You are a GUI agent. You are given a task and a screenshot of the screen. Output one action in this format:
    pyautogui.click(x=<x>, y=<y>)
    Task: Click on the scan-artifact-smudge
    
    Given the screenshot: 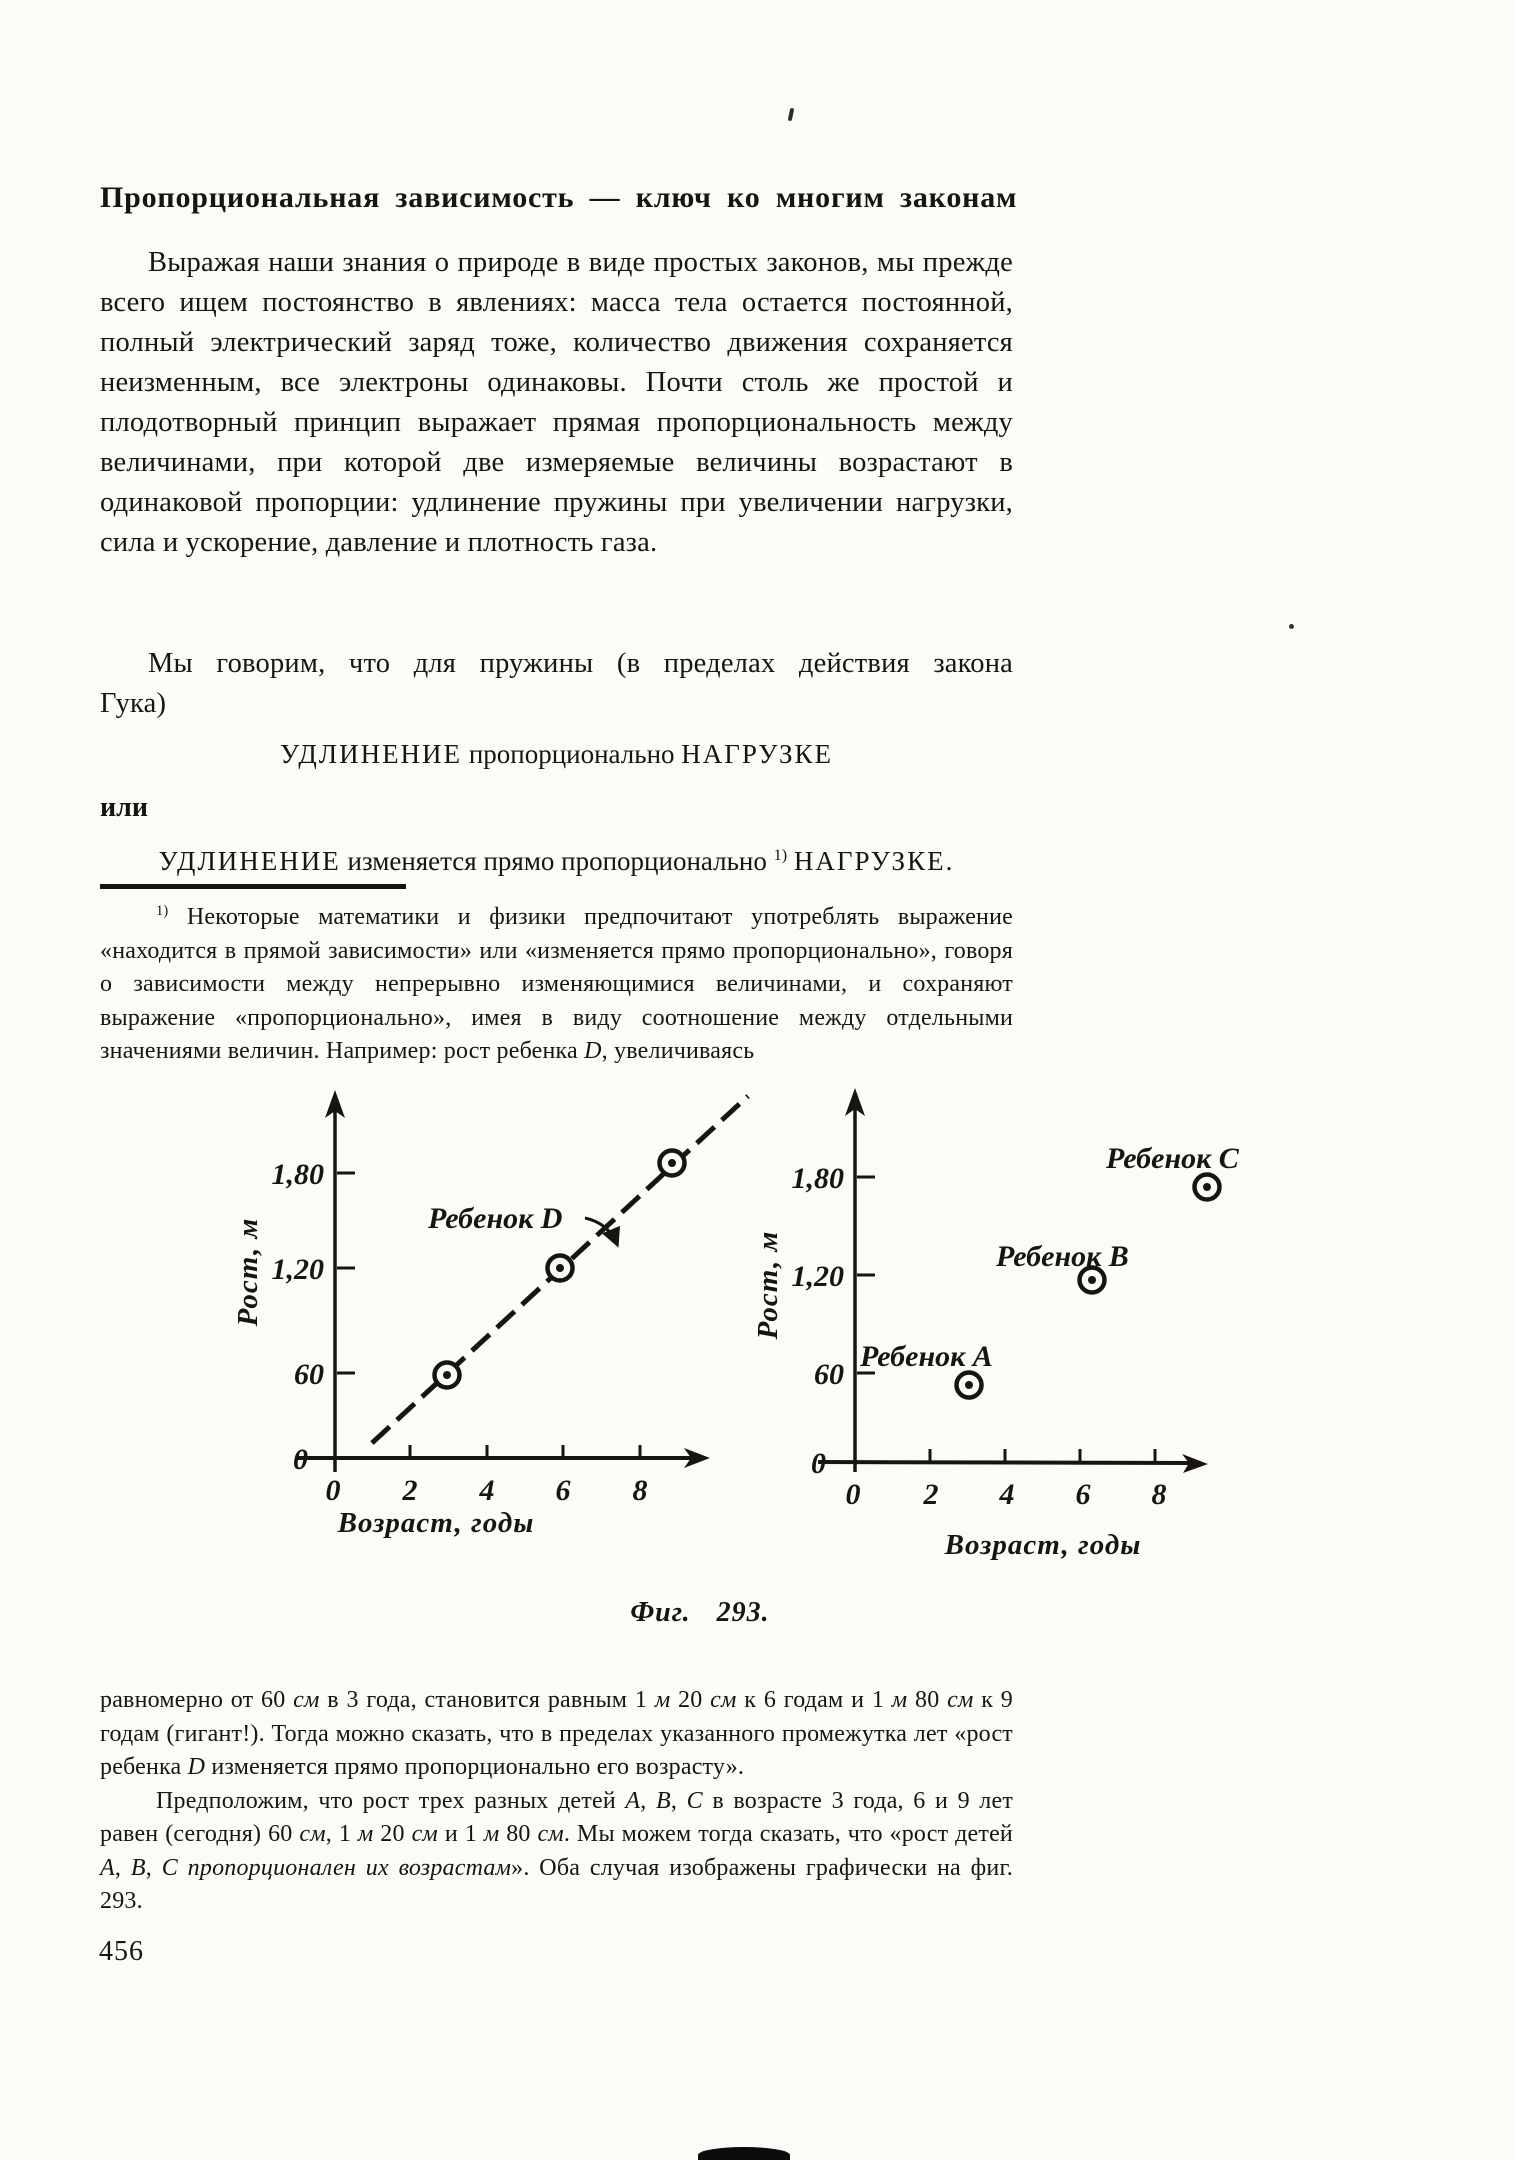 What is the action you would take?
    pyautogui.click(x=744, y=2153)
    